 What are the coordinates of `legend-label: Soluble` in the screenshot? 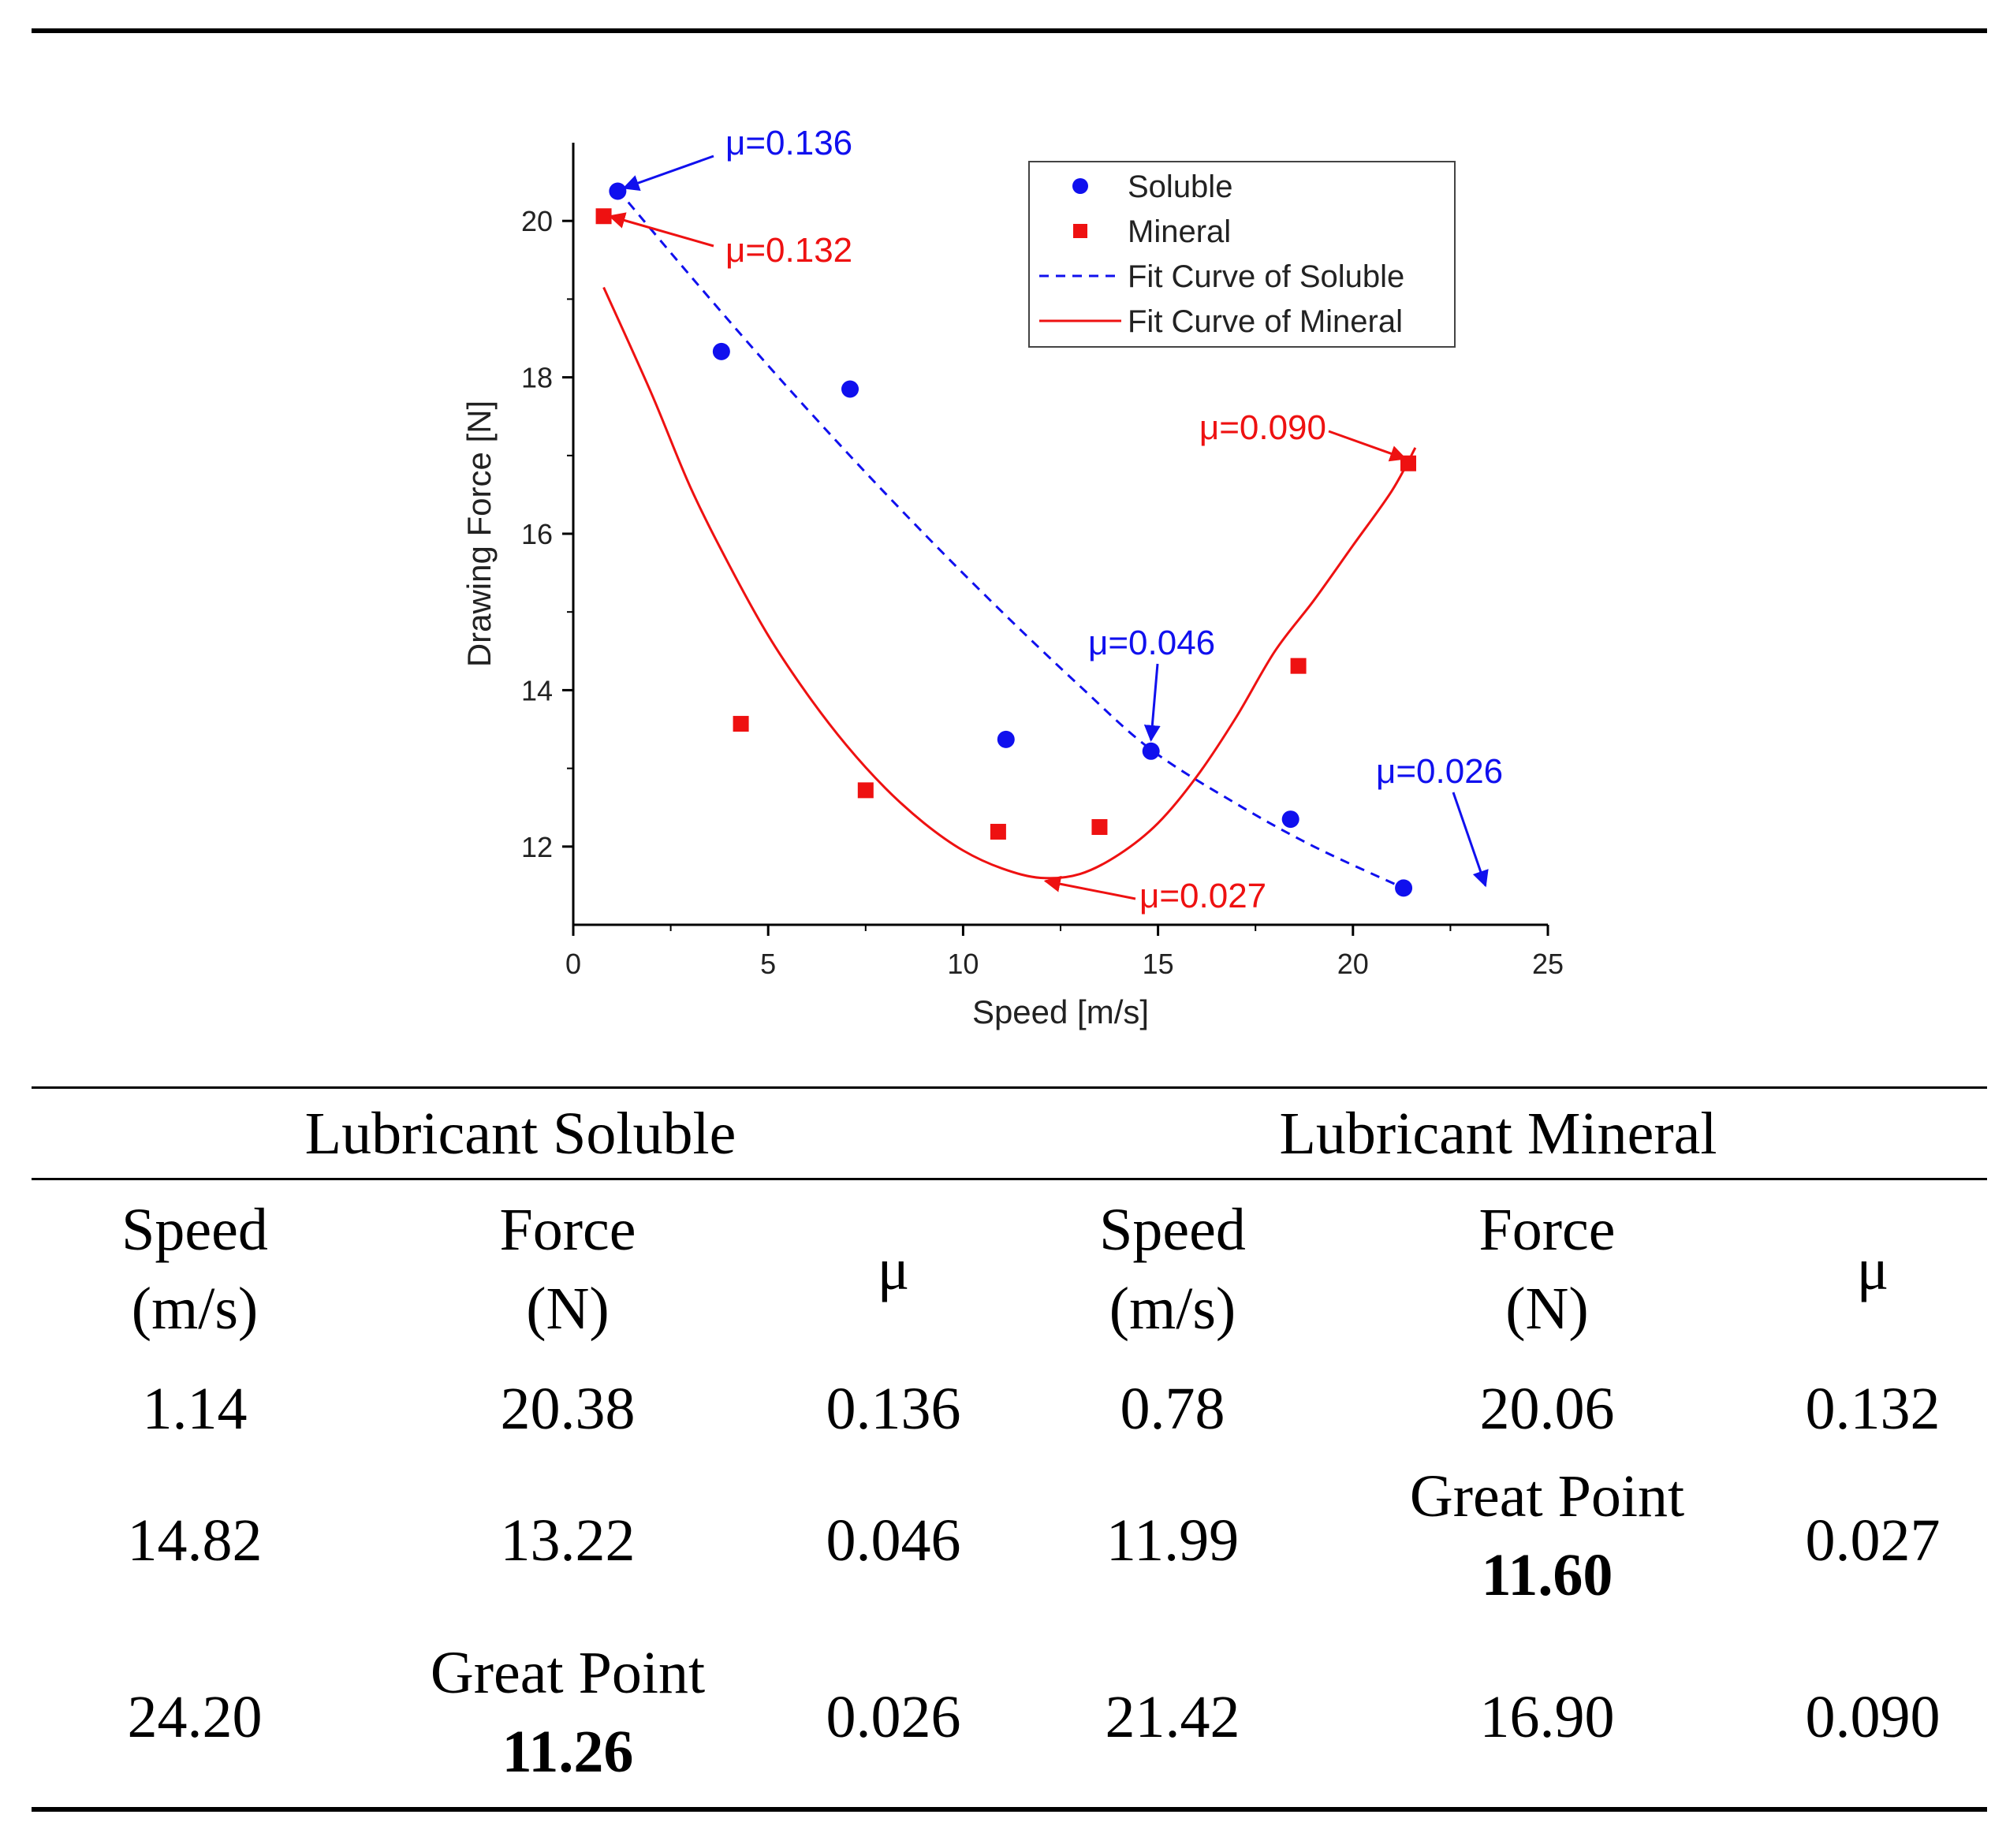 It's located at (1180, 187).